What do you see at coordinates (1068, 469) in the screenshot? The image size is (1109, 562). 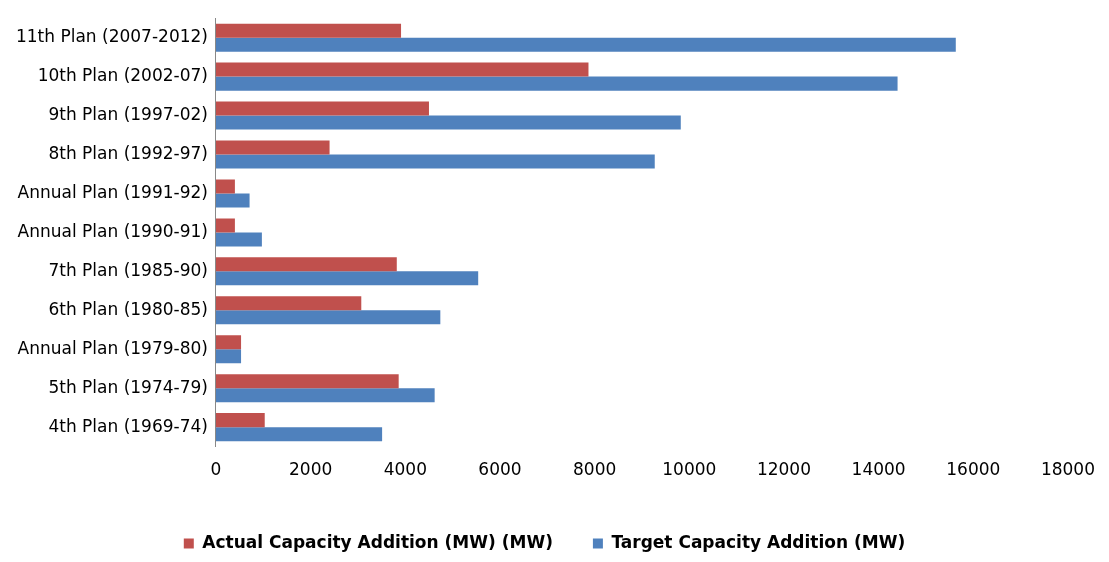 I see `x-tick-label: 18000` at bounding box center [1068, 469].